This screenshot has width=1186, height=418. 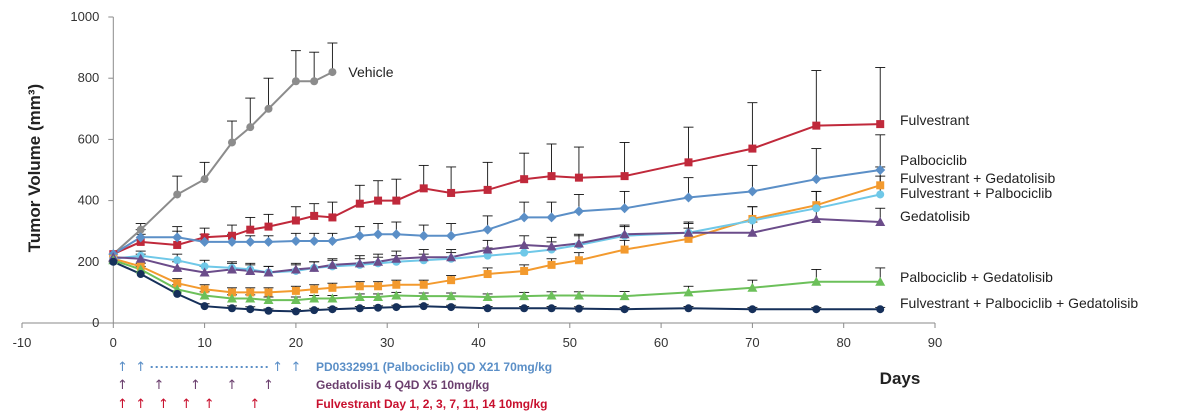 I want to click on y-tick-label: 800, so click(x=89, y=77).